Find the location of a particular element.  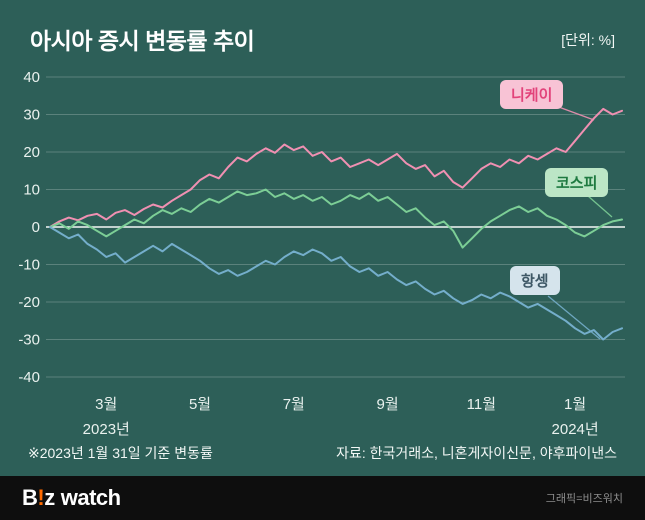

unit-label: [단위: %] is located at coordinates (588, 40).